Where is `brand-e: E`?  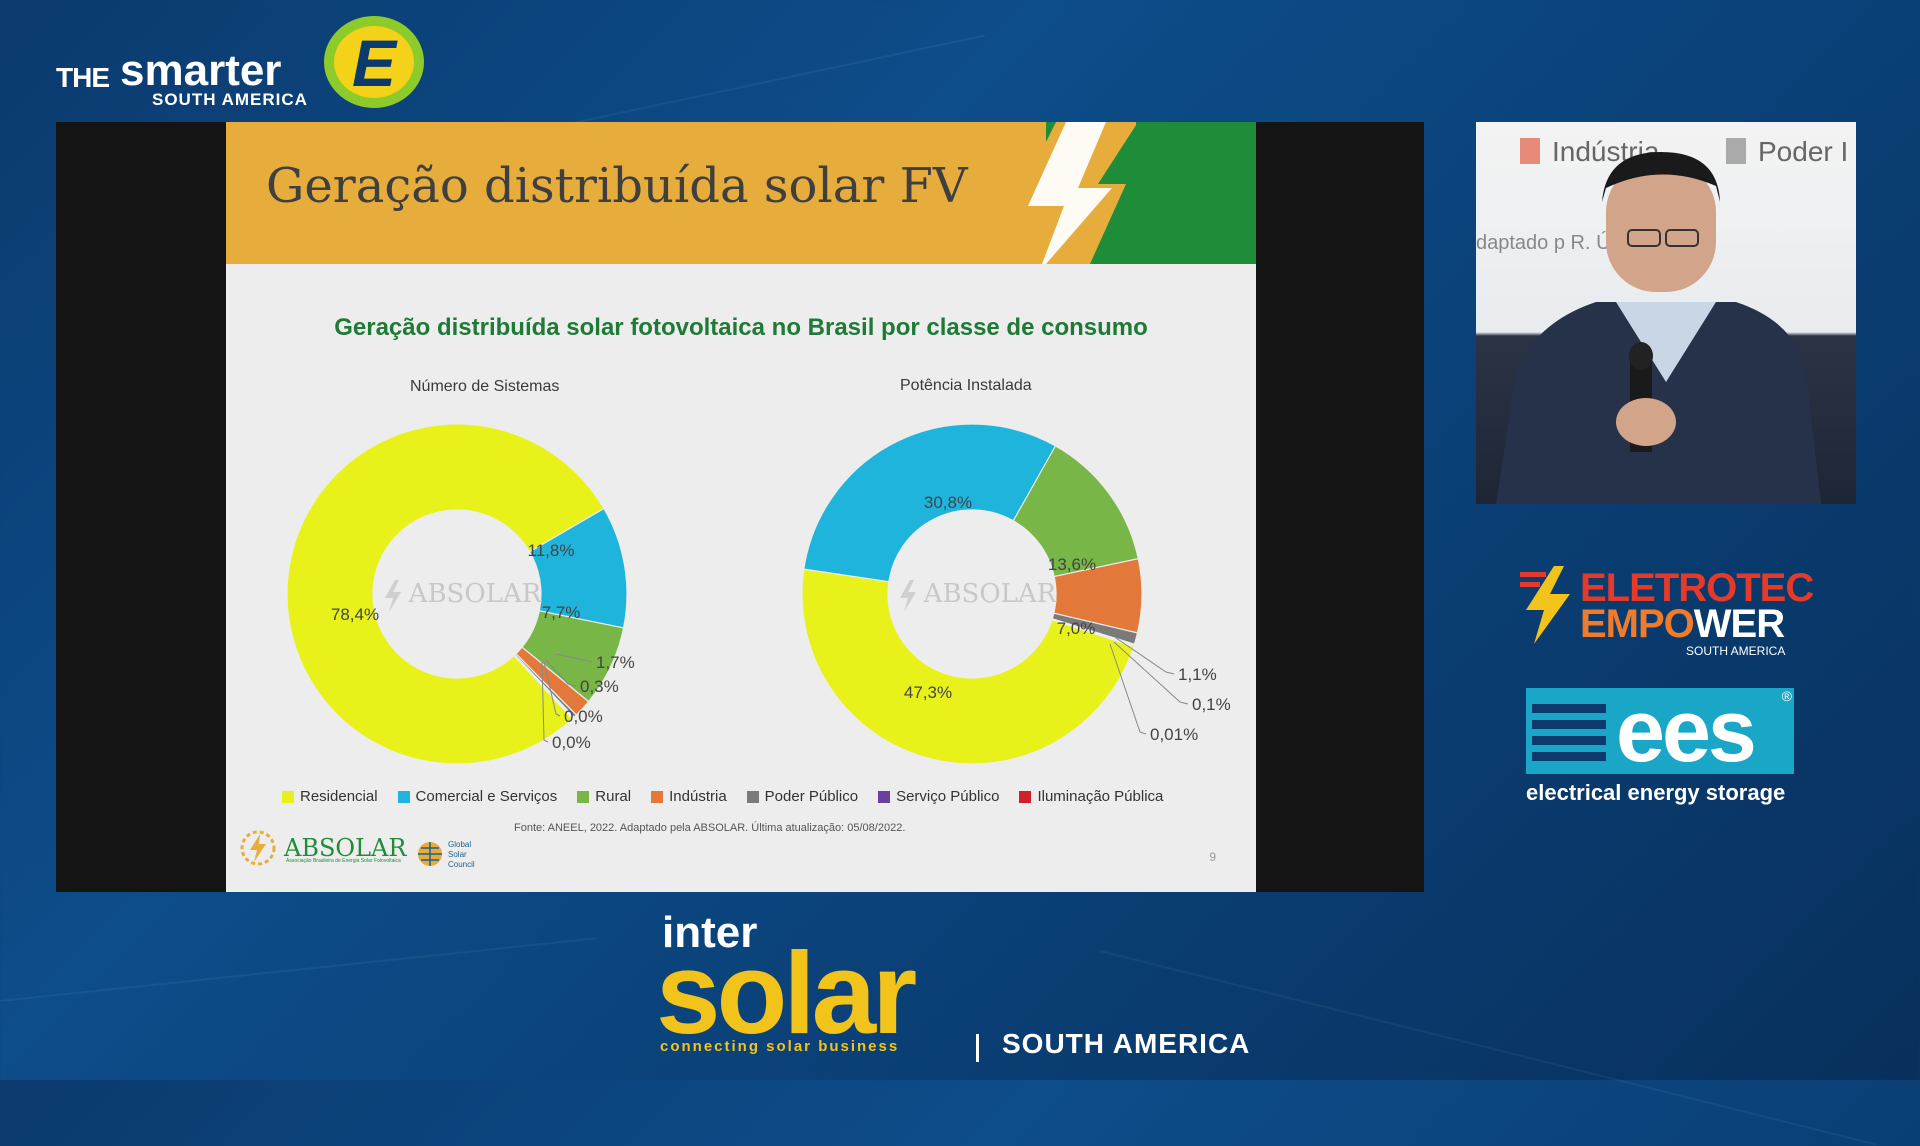
brand-e: E is located at coordinates (375, 63).